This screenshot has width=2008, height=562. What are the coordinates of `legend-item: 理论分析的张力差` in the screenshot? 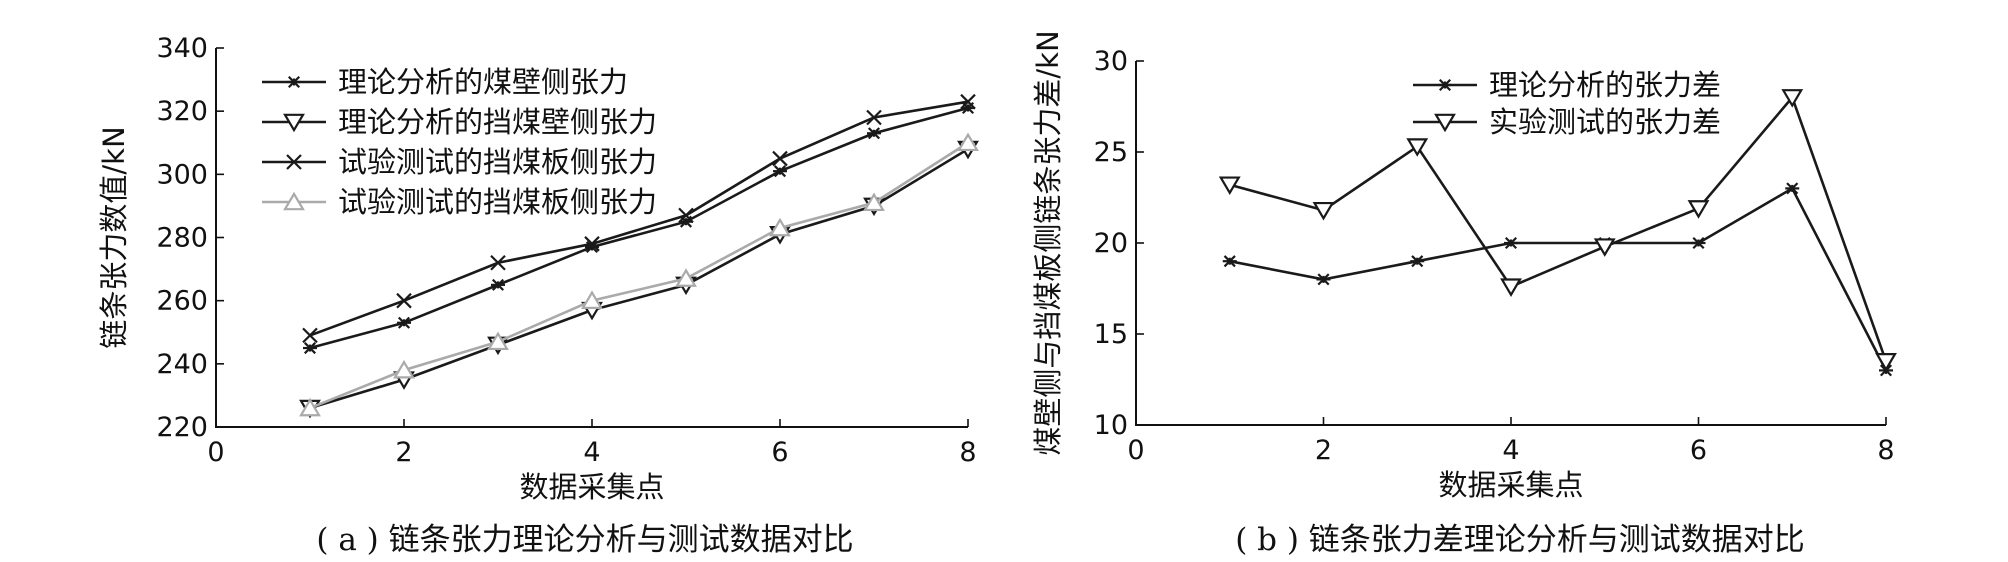 It's located at (1567, 85).